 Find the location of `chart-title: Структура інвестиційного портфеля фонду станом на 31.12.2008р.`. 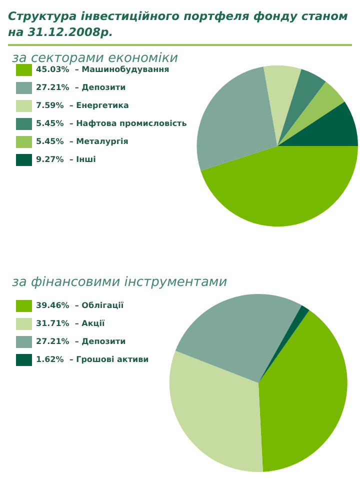

chart-title: Структура інвестиційного портфеля фонду станом на 31.12.2008р. is located at coordinates (180, 27).